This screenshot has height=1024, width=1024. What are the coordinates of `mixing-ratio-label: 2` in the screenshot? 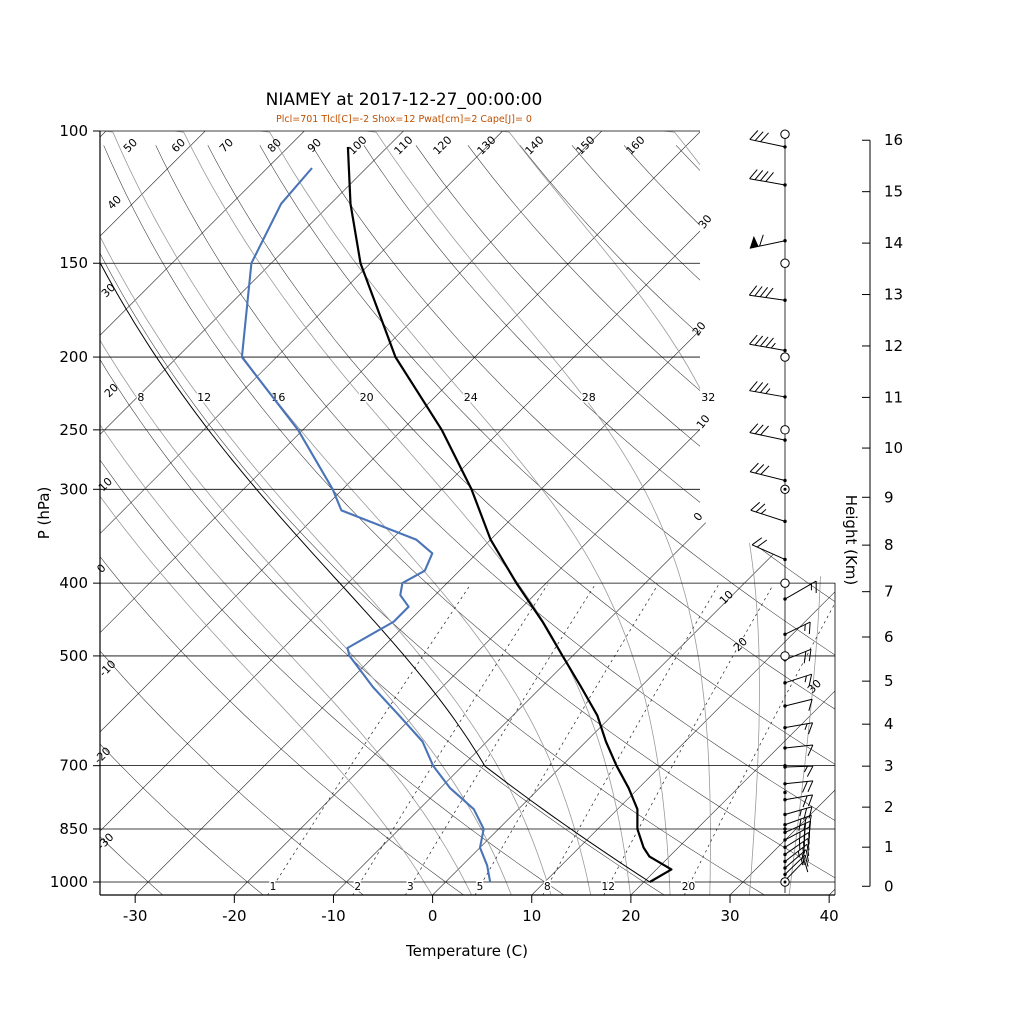 It's located at (357, 887).